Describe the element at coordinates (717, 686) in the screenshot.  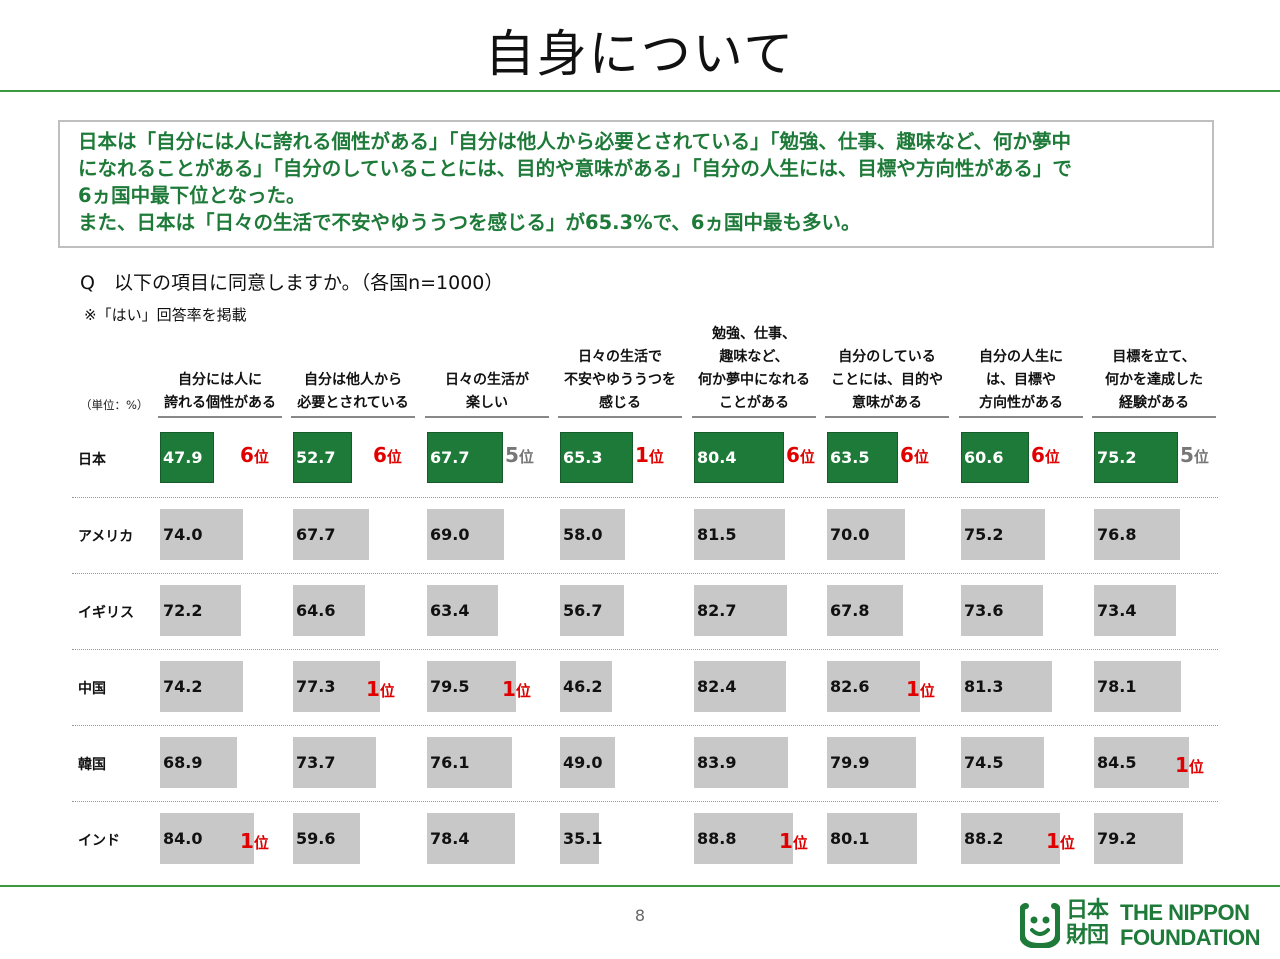
I see `value-label: 82.4` at that location.